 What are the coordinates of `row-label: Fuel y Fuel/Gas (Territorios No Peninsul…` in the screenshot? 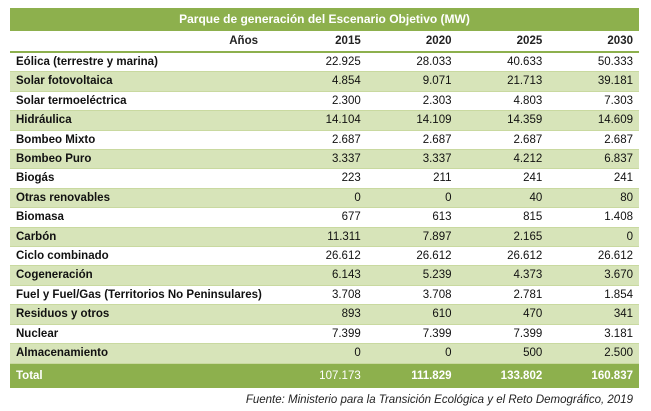 It's located at (143, 295).